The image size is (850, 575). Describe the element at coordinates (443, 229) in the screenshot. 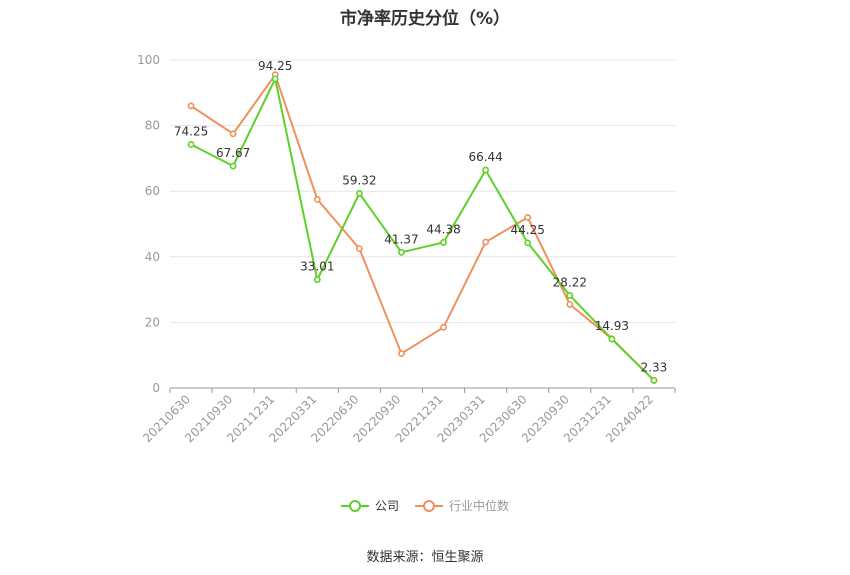

I see `data-label: 44.38` at that location.